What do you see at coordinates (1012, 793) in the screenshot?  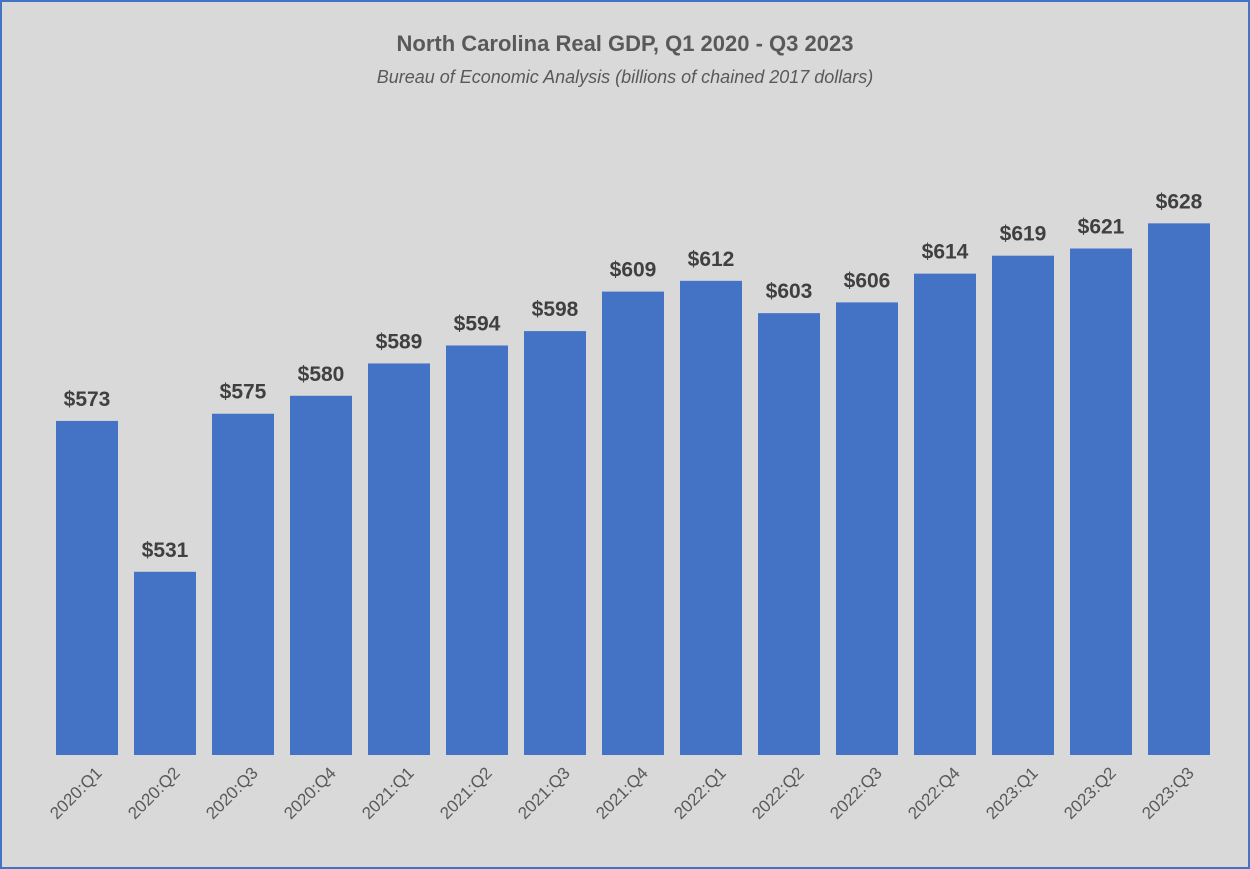 I see `x-tick-label: 2023:Q1` at bounding box center [1012, 793].